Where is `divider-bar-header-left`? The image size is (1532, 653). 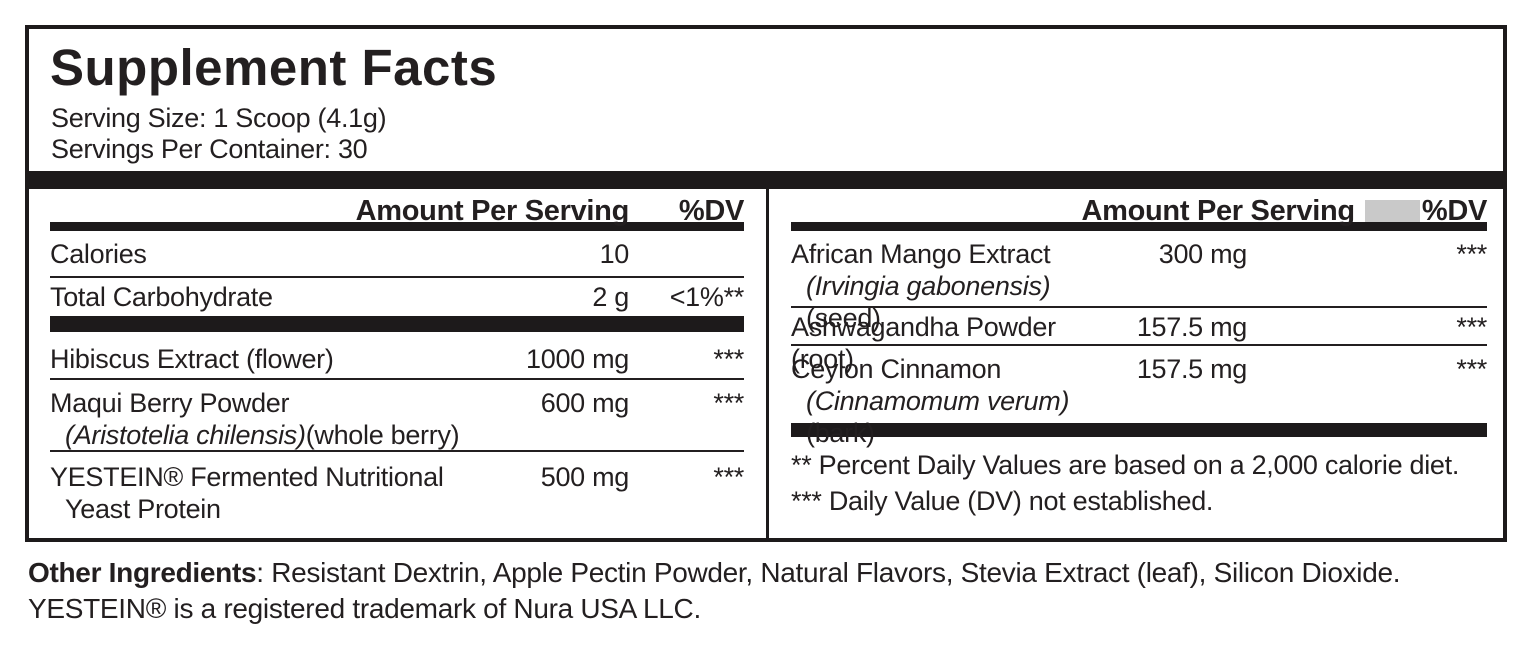
divider-bar-header-left is located at coordinates (397, 226).